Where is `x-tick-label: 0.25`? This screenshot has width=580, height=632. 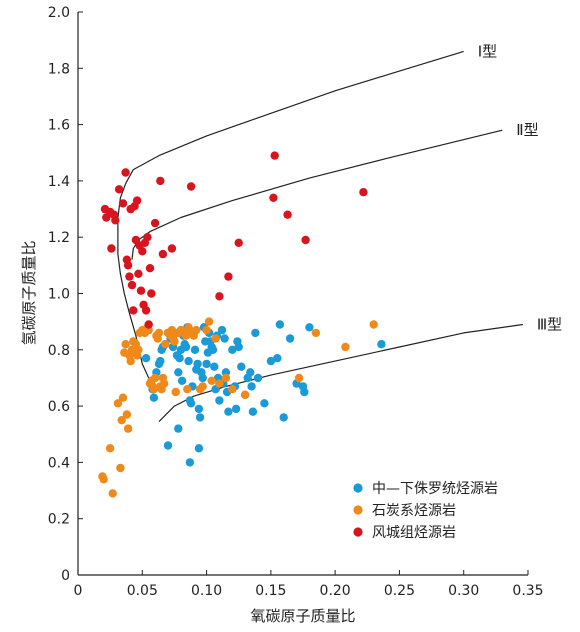
x-tick-label: 0.25 is located at coordinates (399, 591).